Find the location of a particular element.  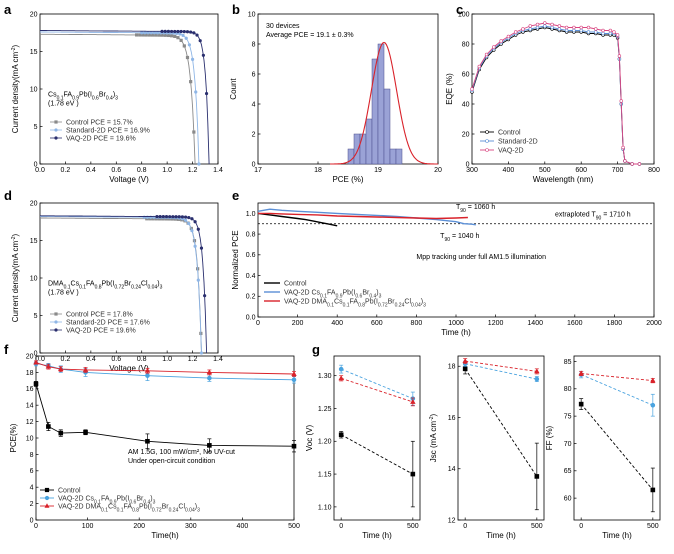

panel-label-f: f is located at coordinates (6, 349).